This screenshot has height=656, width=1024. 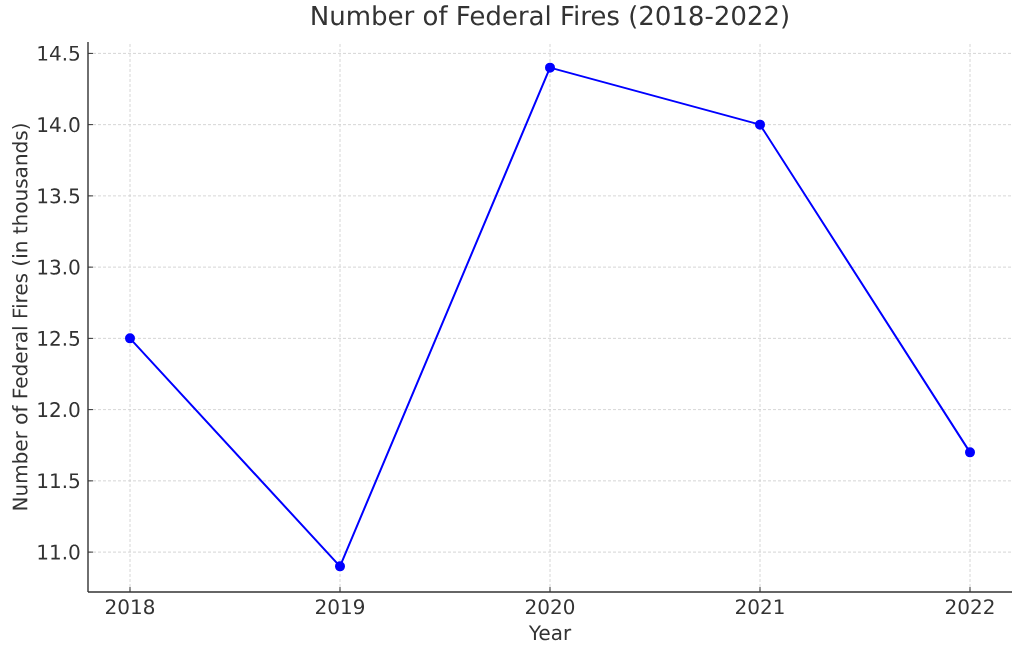 I want to click on y-tick-label: 13.0, so click(x=59, y=267).